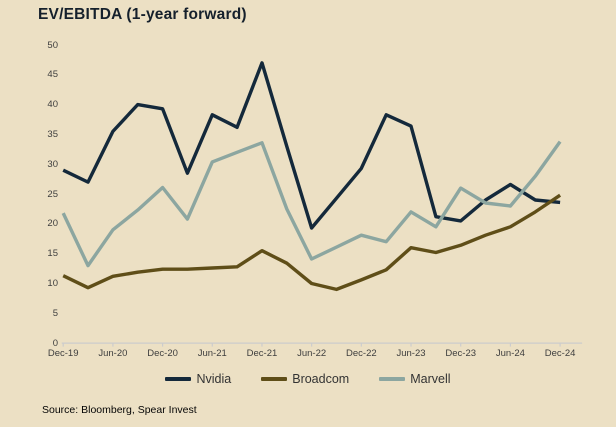 This screenshot has height=427, width=616. I want to click on x-axis-label: Dec-24, so click(560, 353).